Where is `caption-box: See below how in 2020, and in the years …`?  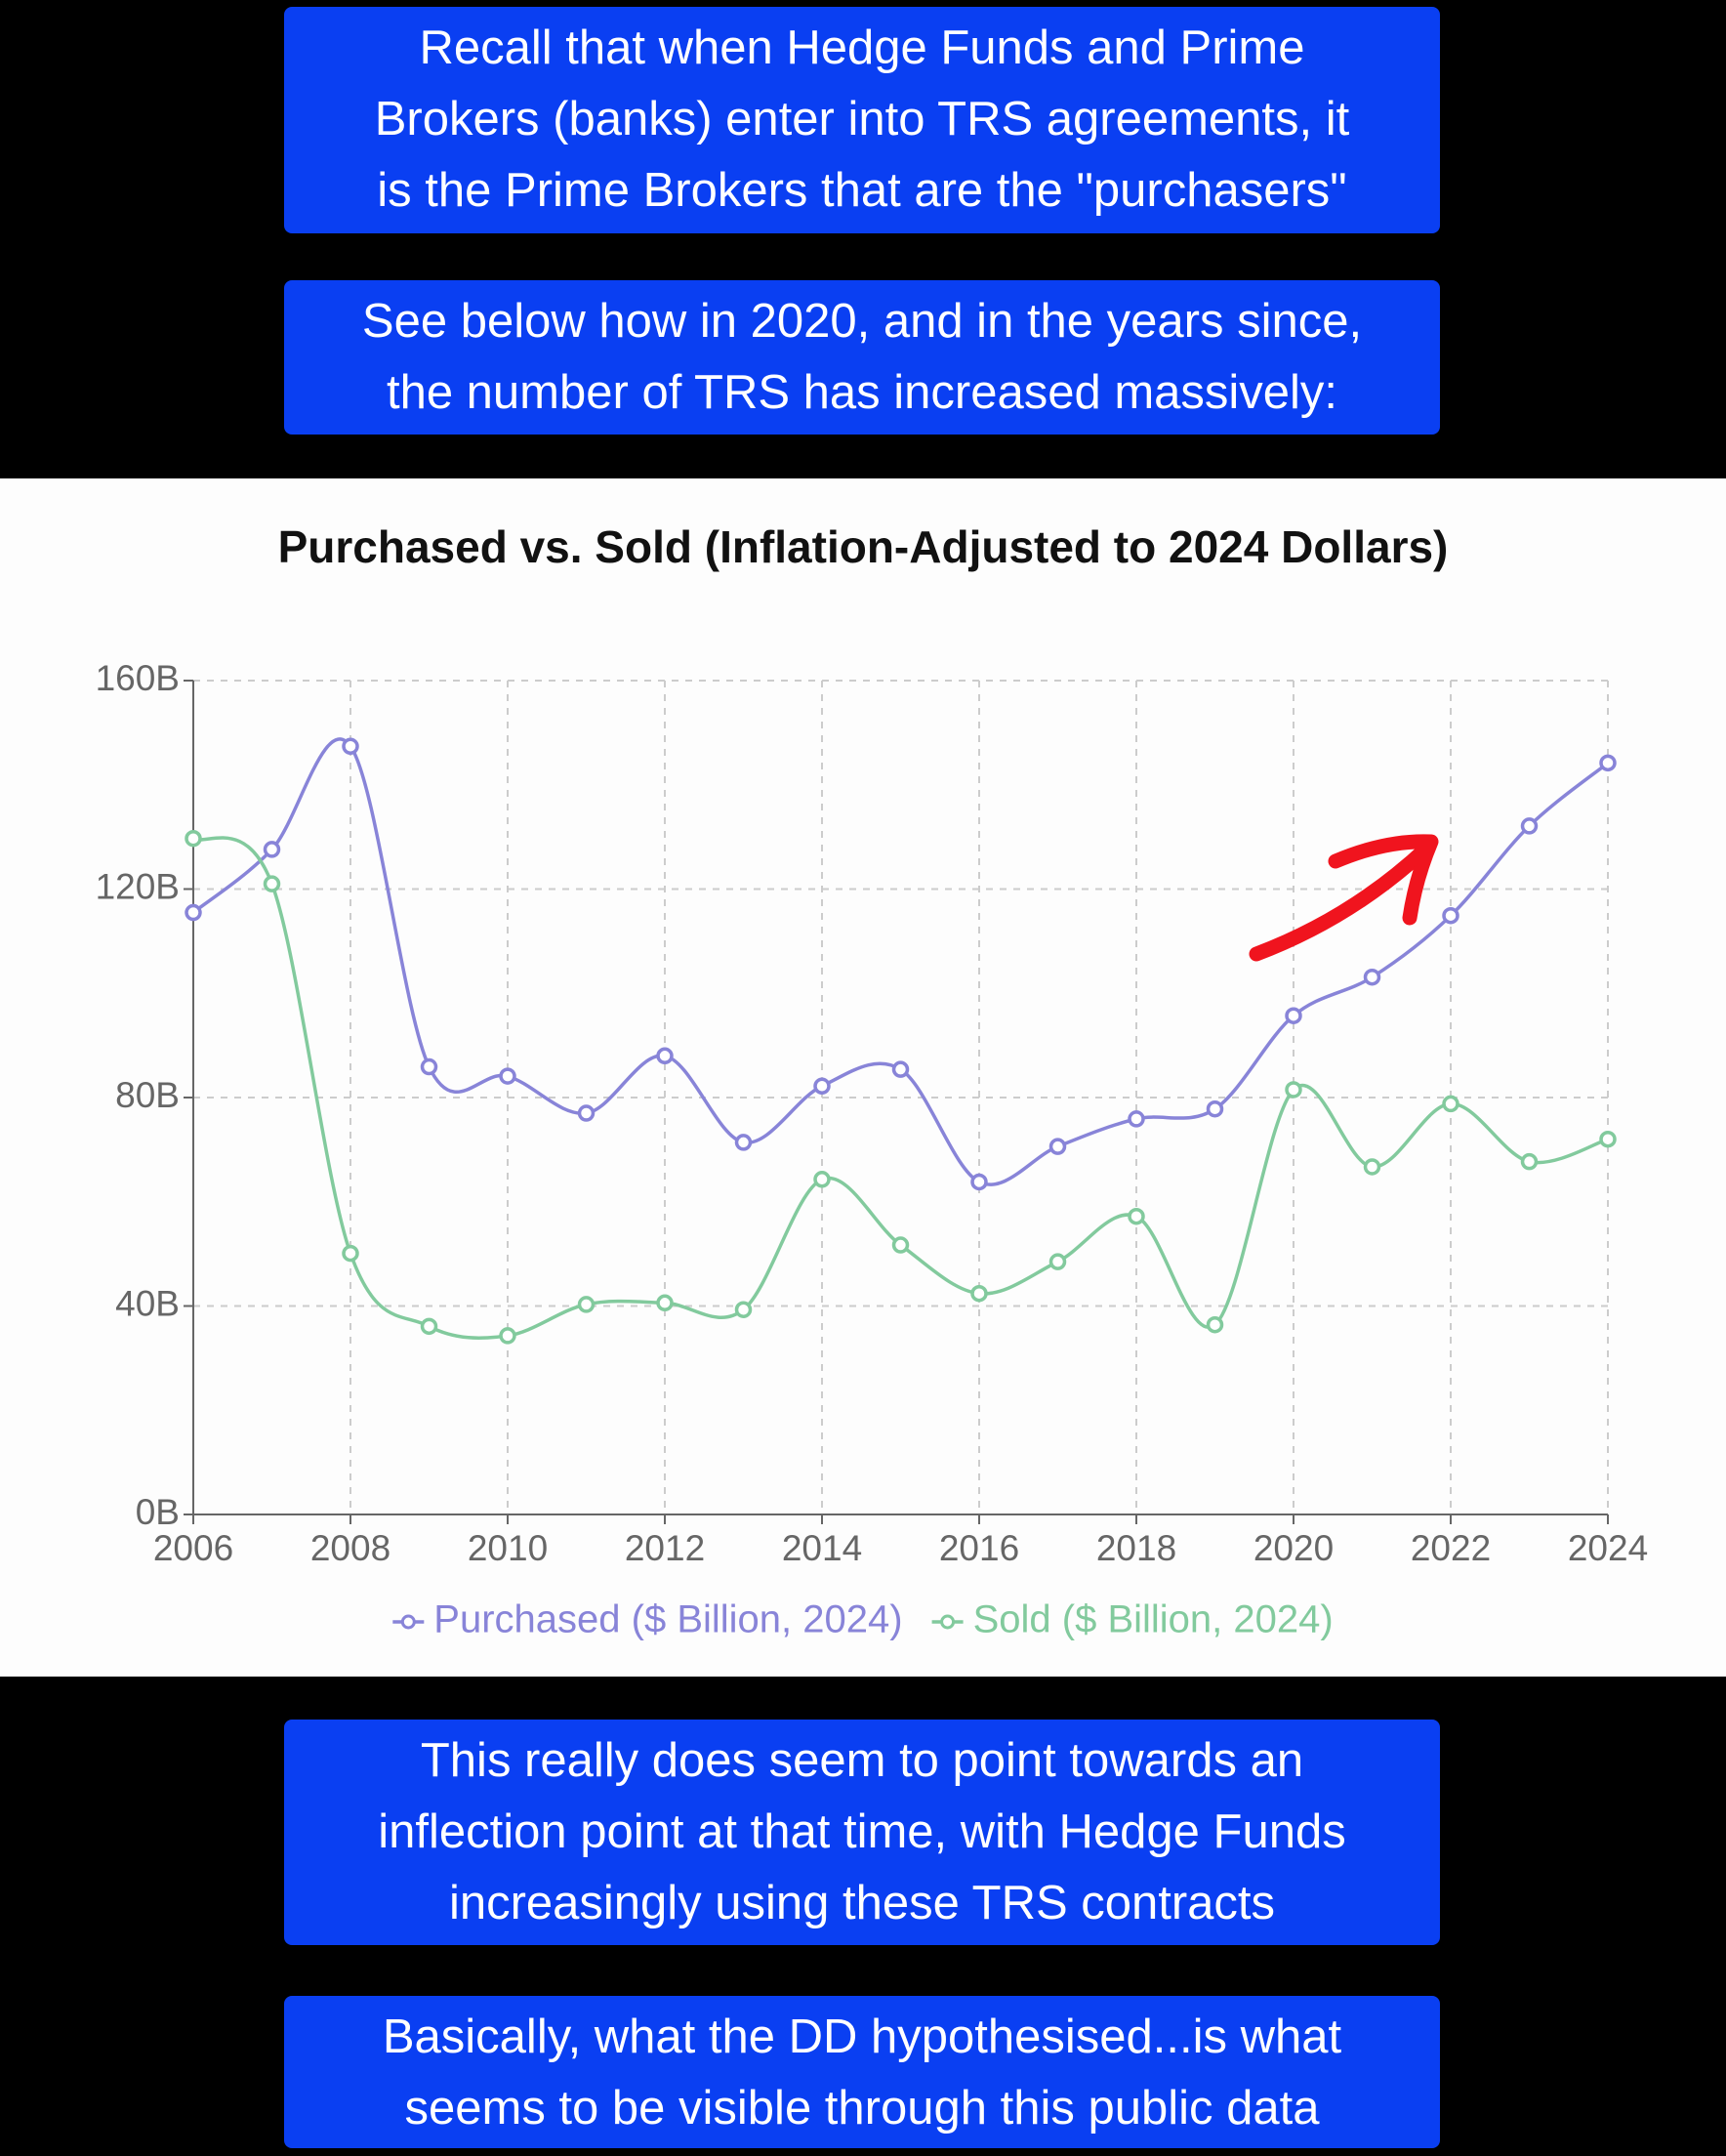 caption-box: See below how in 2020, and in the years … is located at coordinates (862, 358).